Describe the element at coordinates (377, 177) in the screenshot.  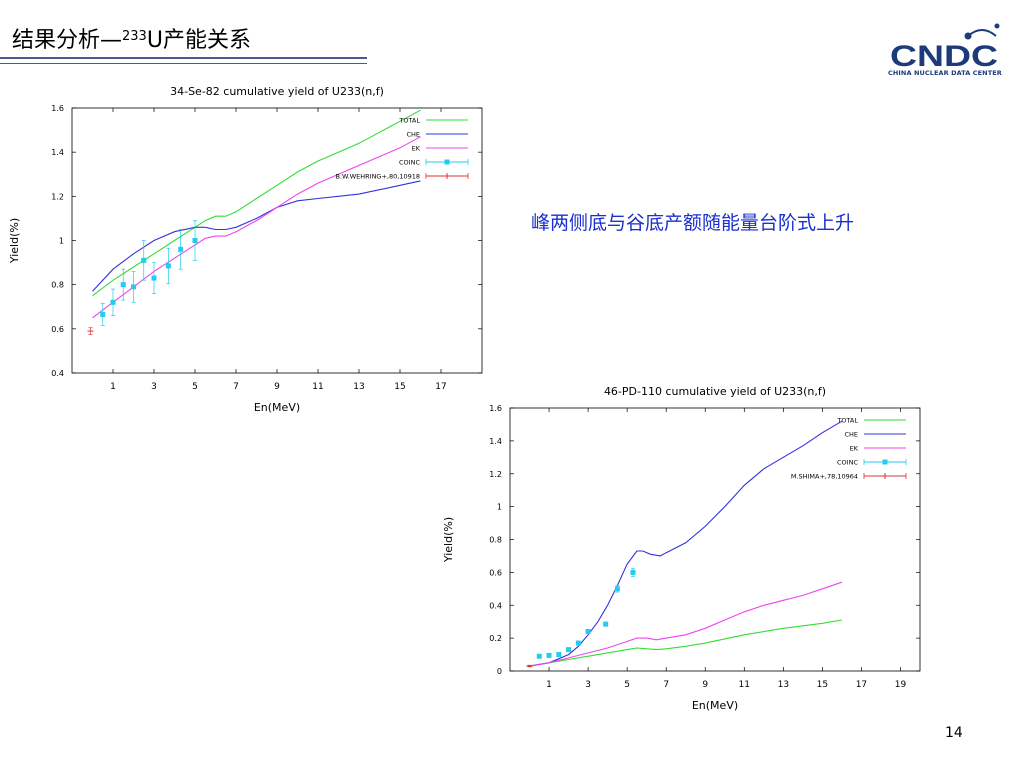
I see `legend-label: B.W.WEHRING+,80,10918` at that location.